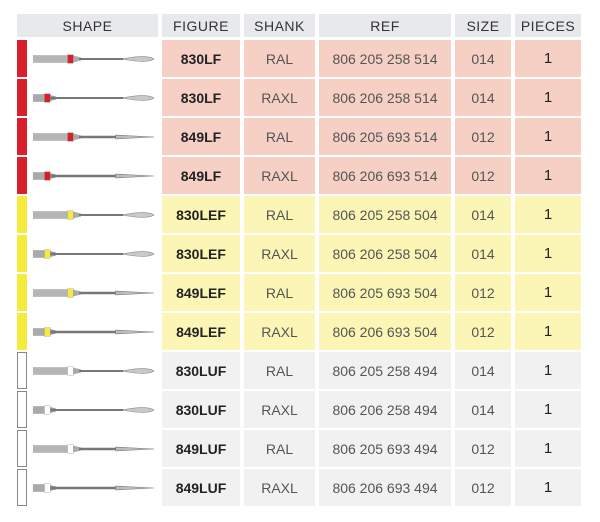  I want to click on table-row: 830LF RAXL 806 206 258 514 014 1, so click(301, 98).